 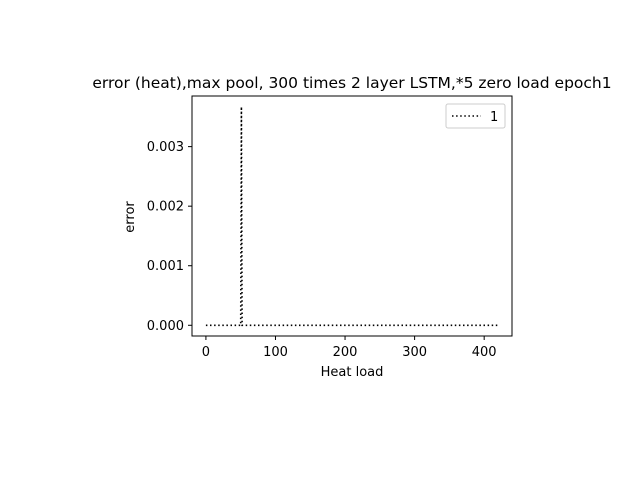 What do you see at coordinates (275, 352) in the screenshot?
I see `x-tick-label: 100` at bounding box center [275, 352].